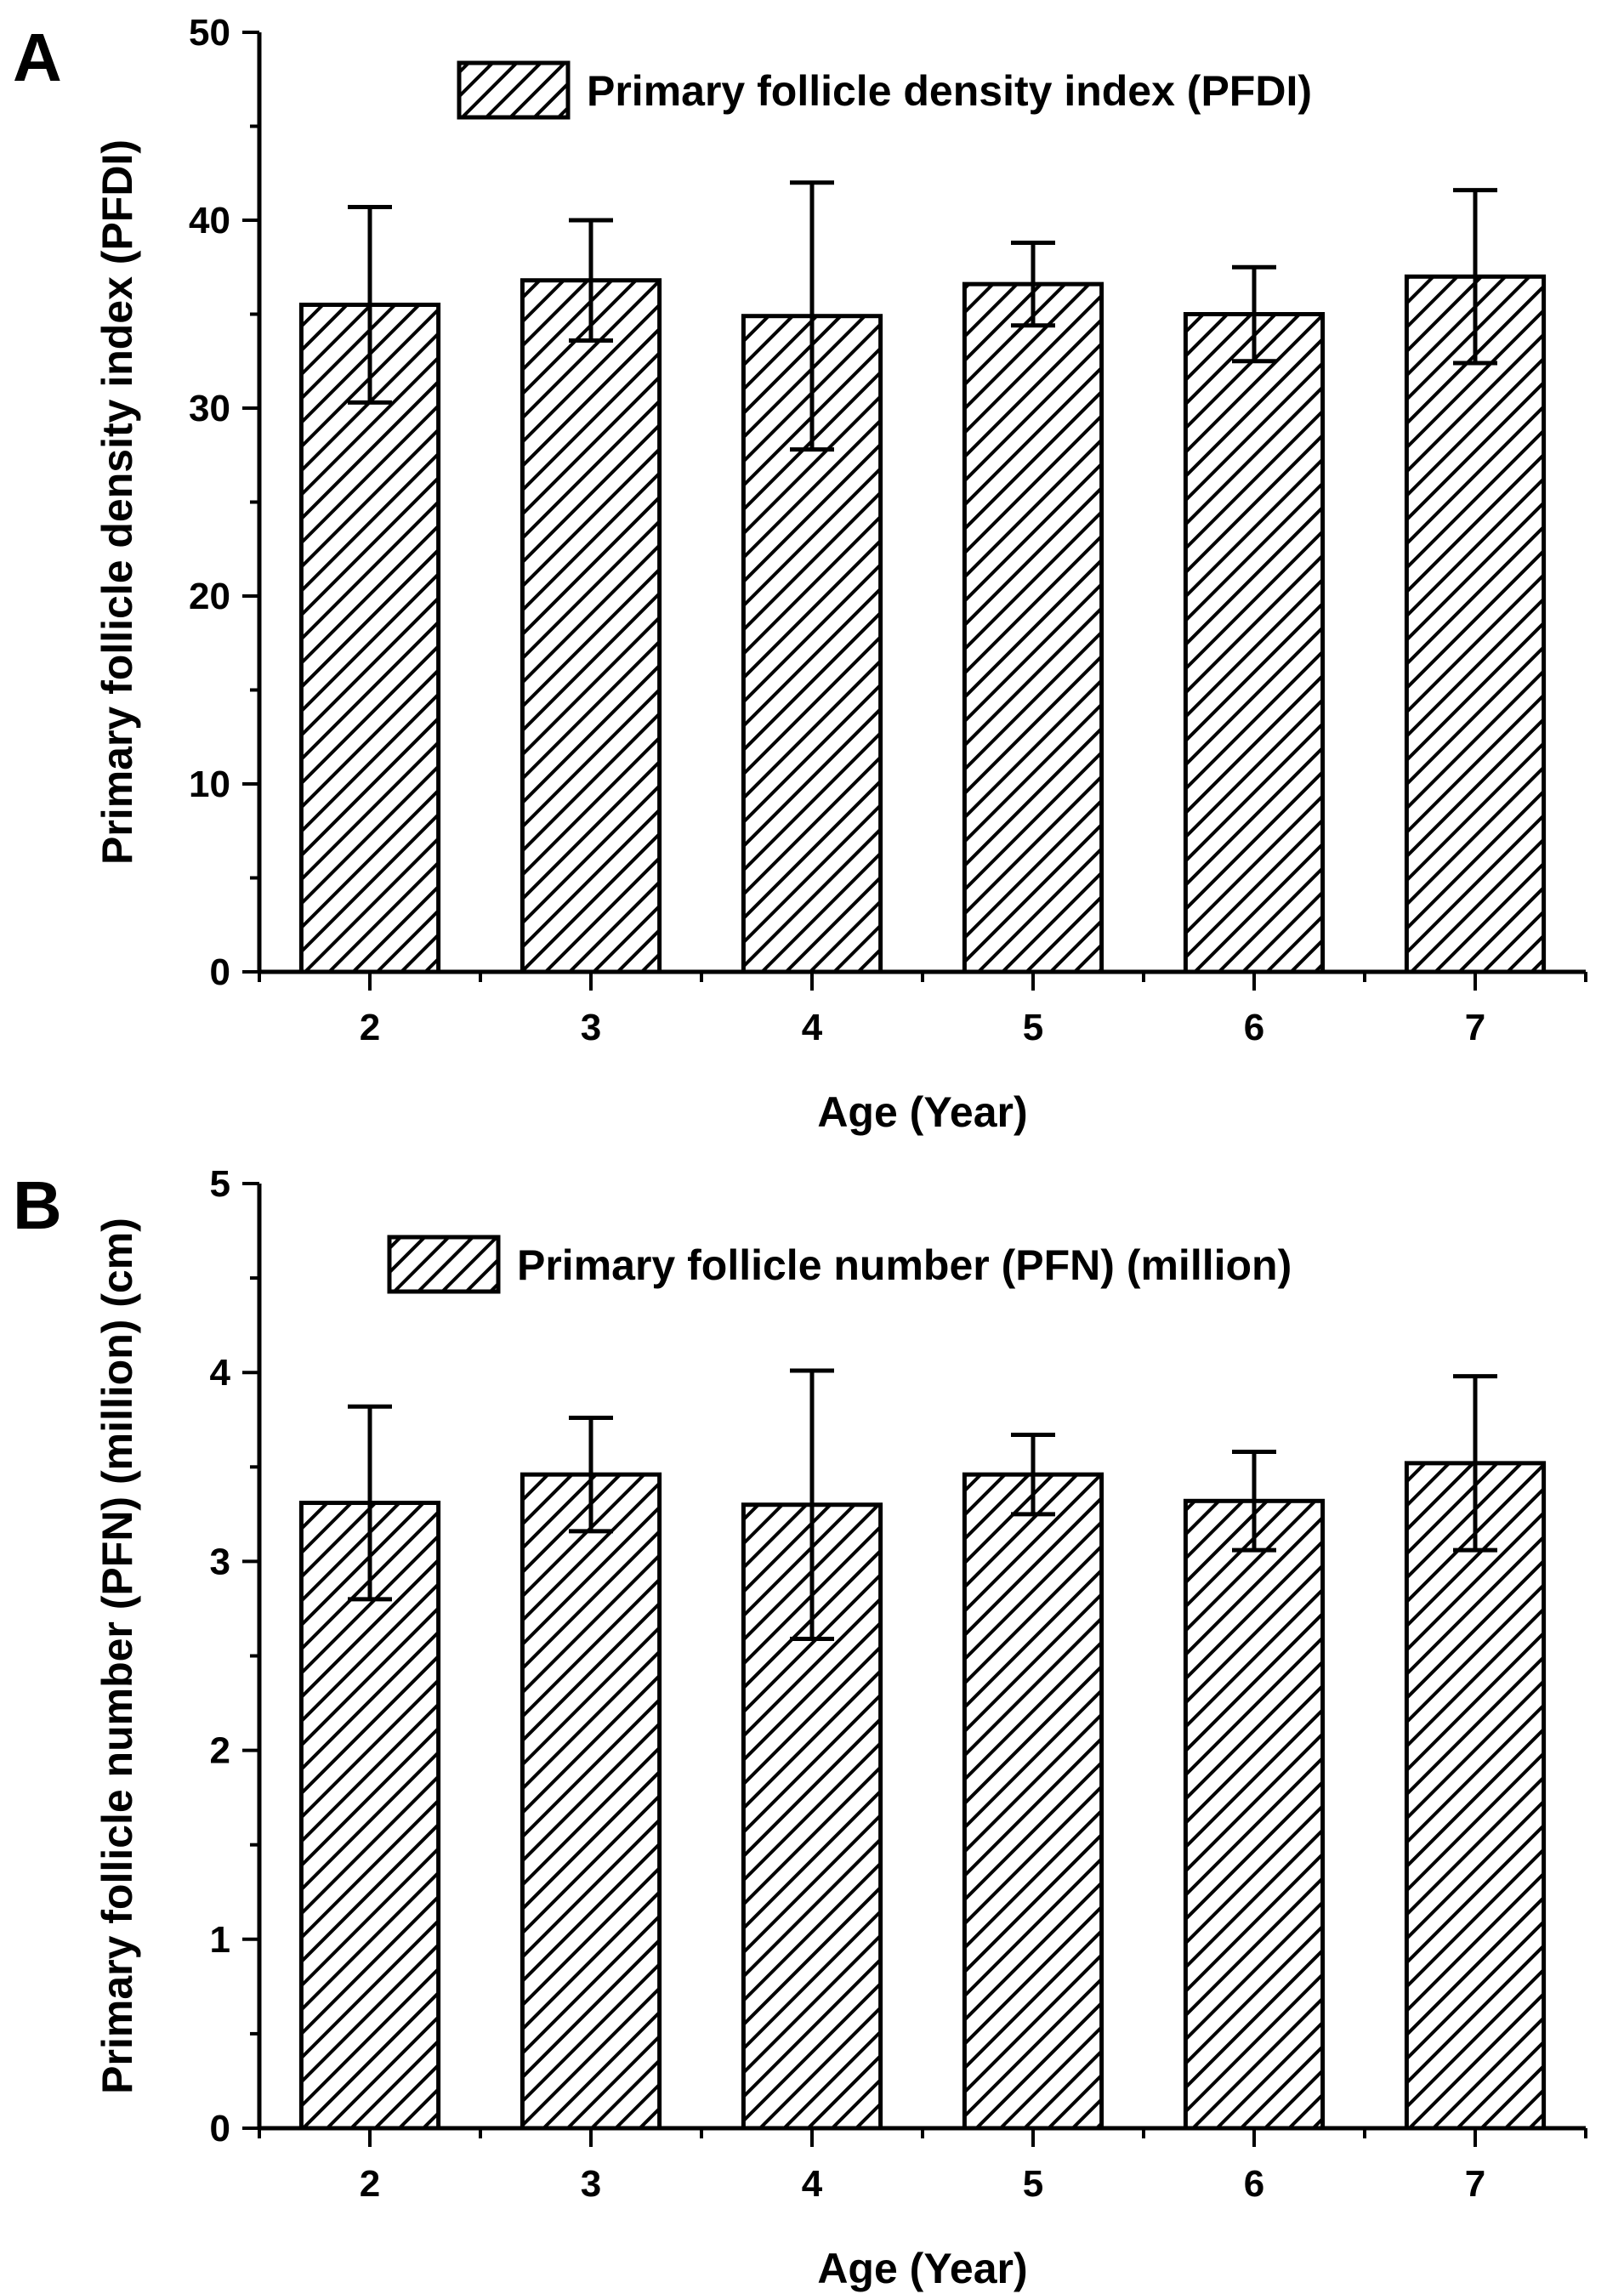 The height and width of the screenshot is (2294, 1624). I want to click on y-axis-title: Primary follicle density index (PFDI), so click(118, 502).